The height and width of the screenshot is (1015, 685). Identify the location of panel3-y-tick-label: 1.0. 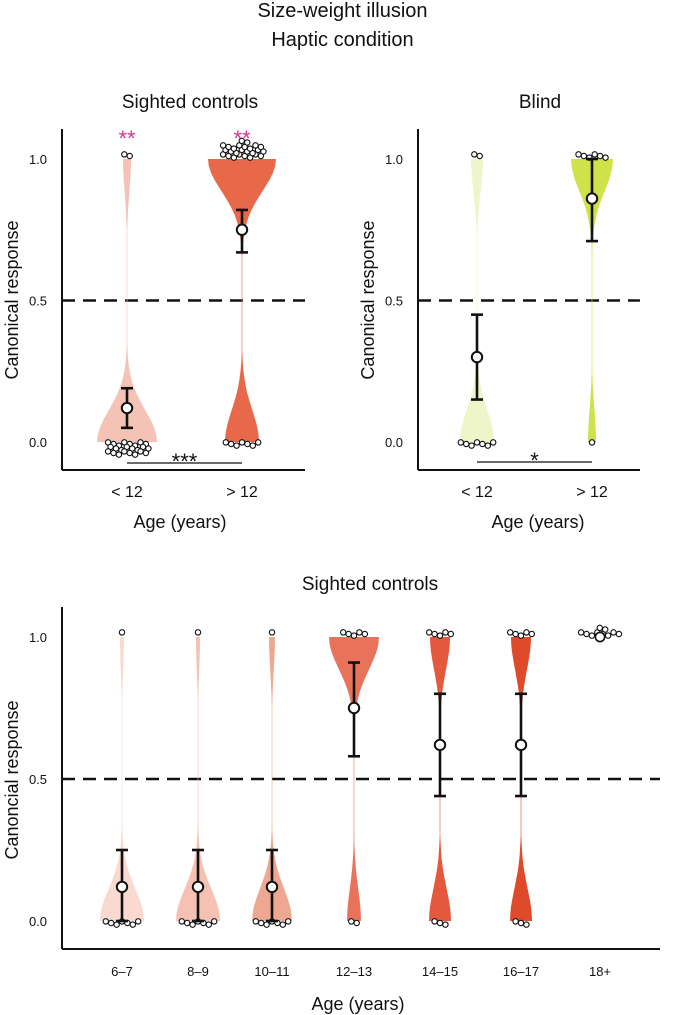
(38, 637).